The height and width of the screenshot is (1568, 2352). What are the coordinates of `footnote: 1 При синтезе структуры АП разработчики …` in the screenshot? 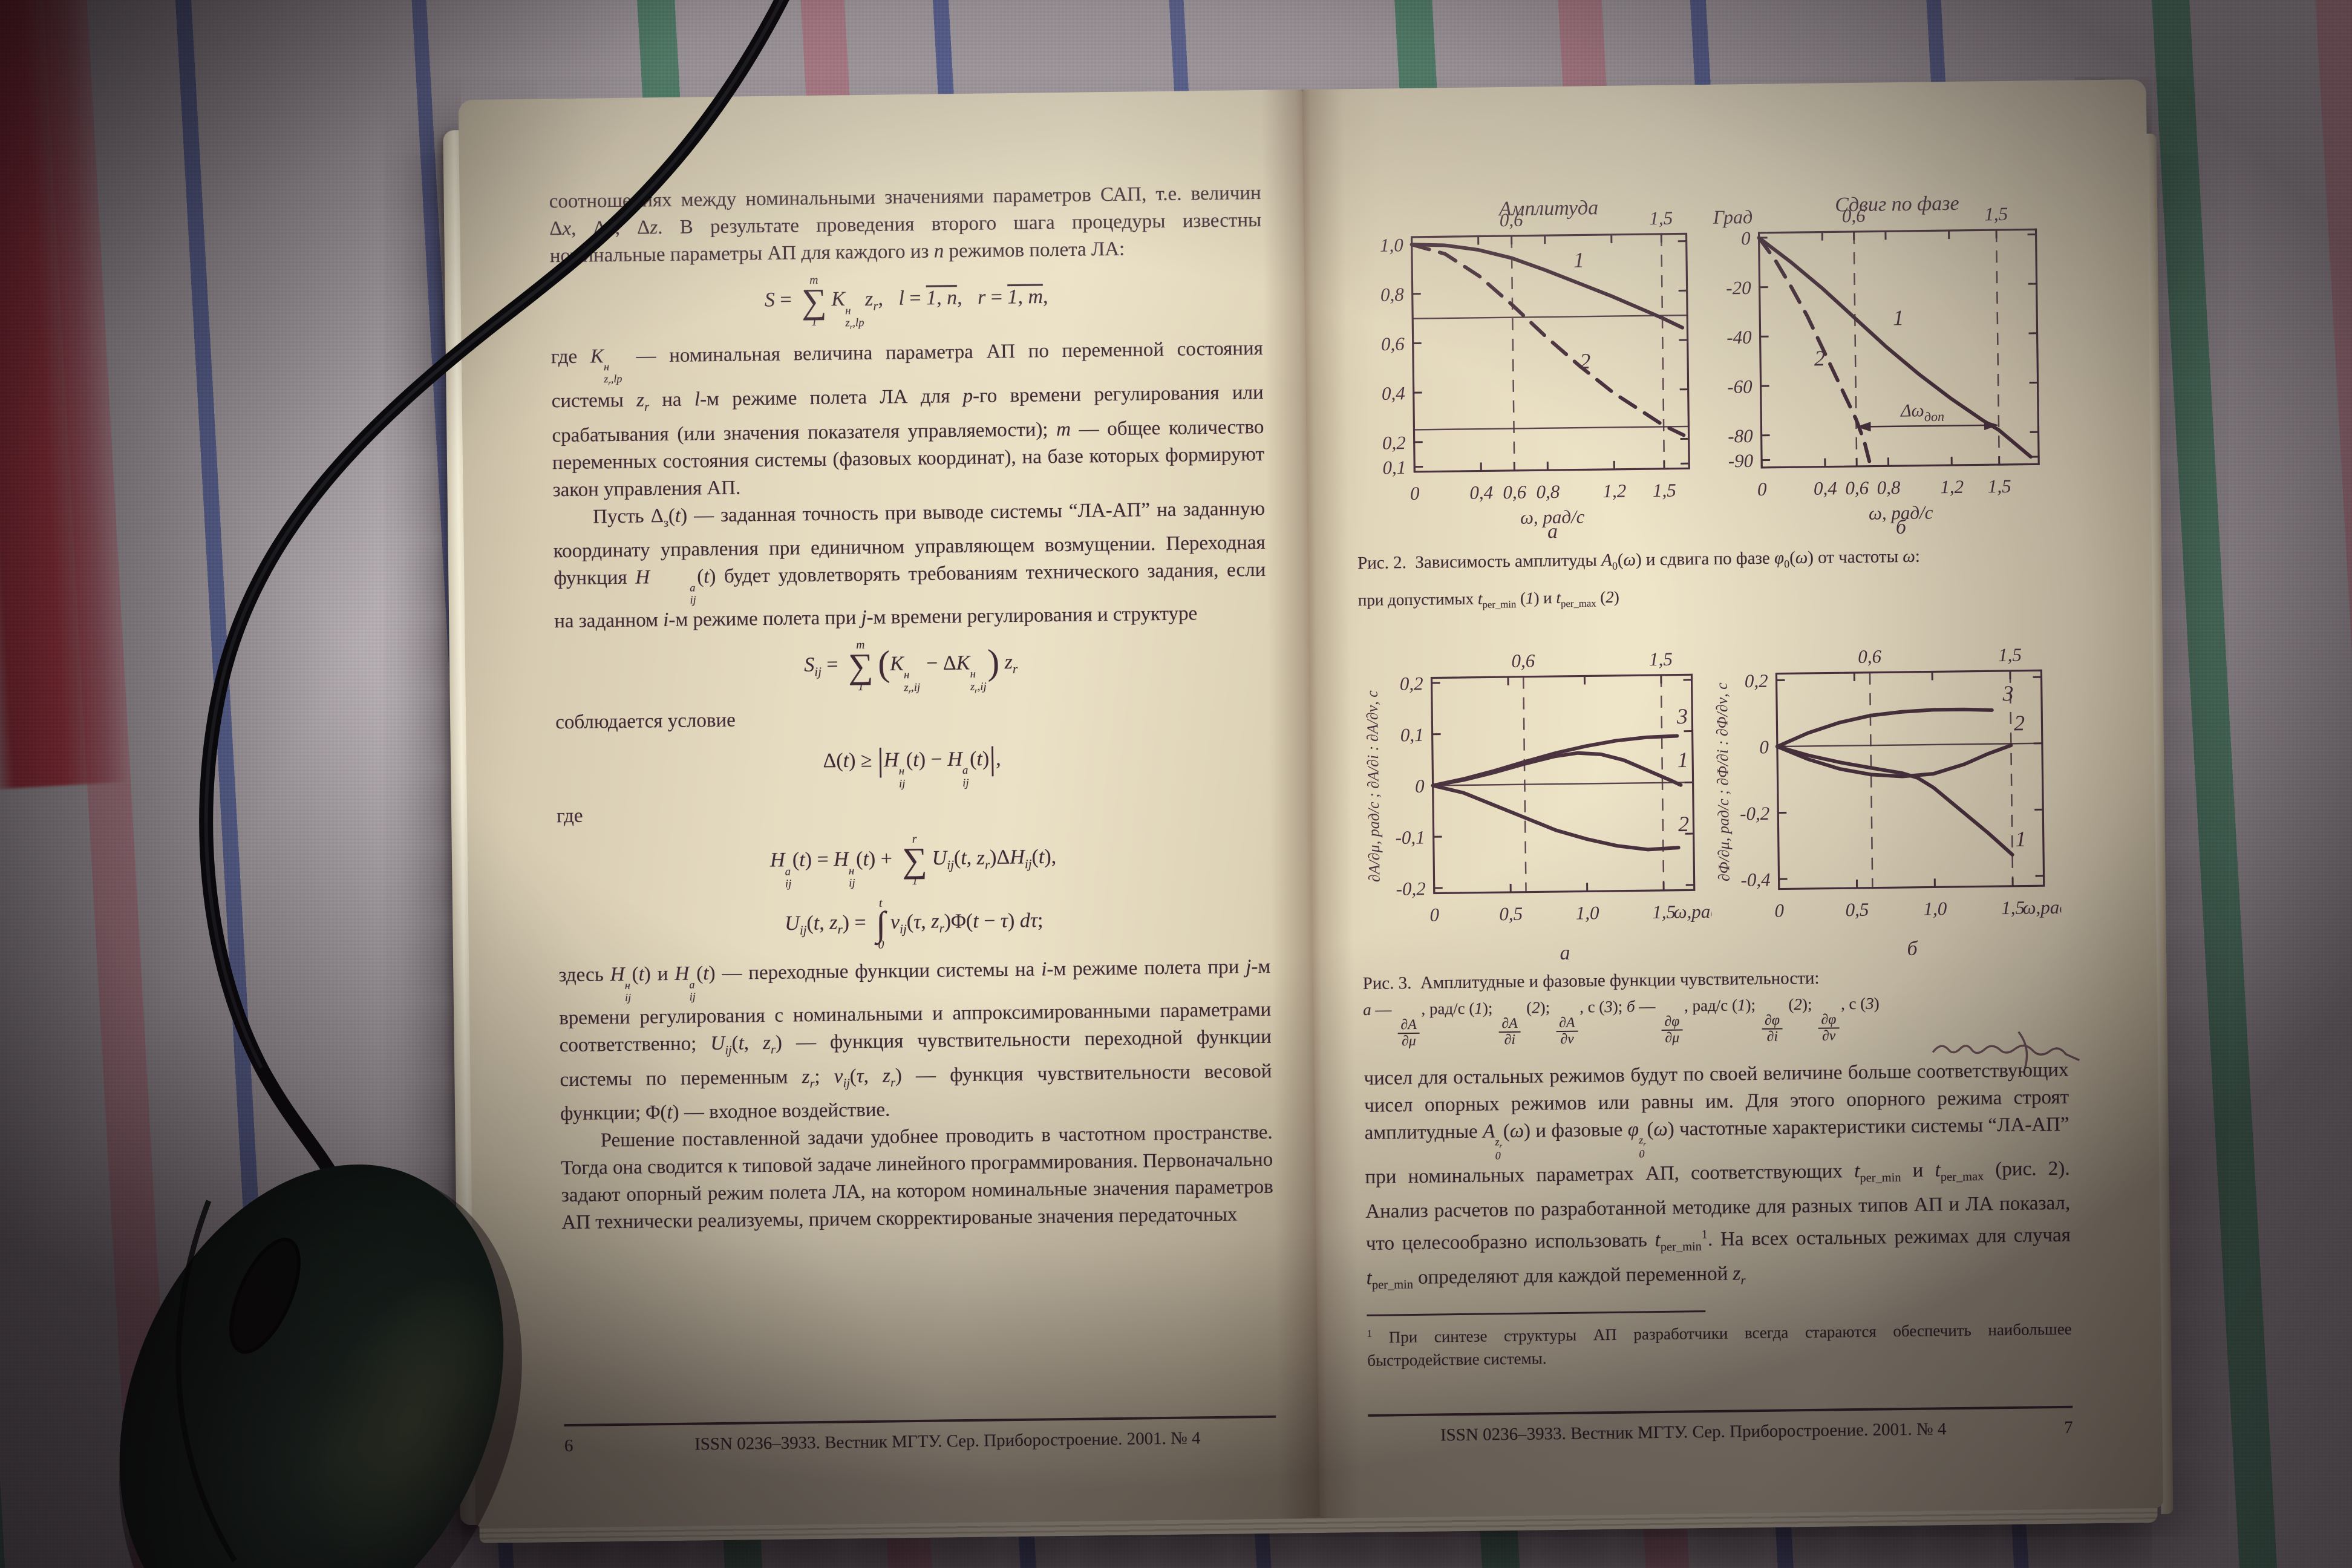 It's located at (1720, 1344).